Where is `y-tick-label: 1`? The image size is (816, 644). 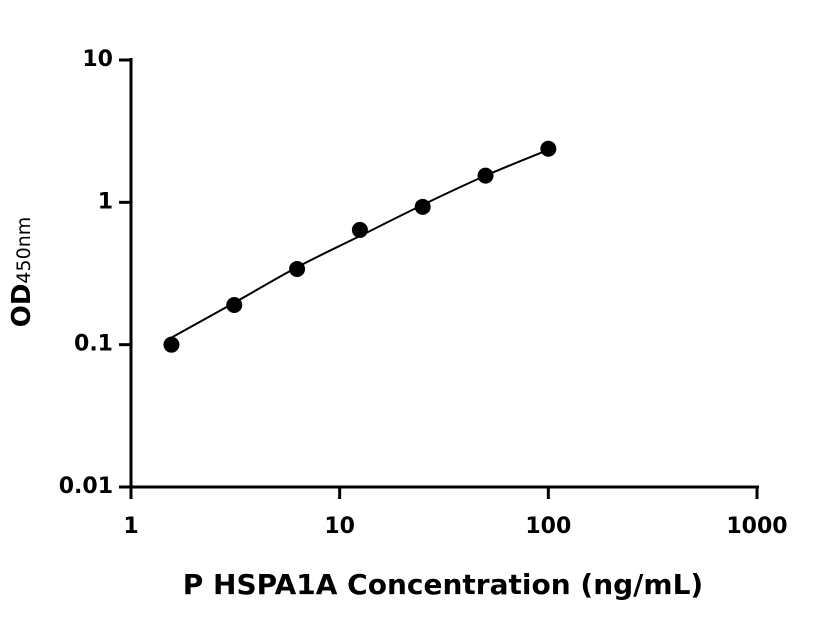
y-tick-label: 1 is located at coordinates (105, 201).